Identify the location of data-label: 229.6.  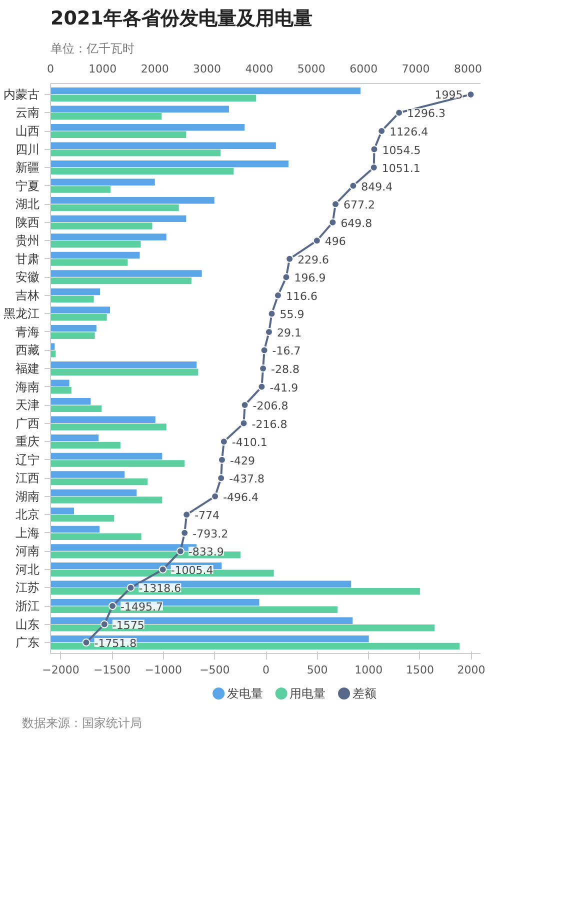
(314, 259).